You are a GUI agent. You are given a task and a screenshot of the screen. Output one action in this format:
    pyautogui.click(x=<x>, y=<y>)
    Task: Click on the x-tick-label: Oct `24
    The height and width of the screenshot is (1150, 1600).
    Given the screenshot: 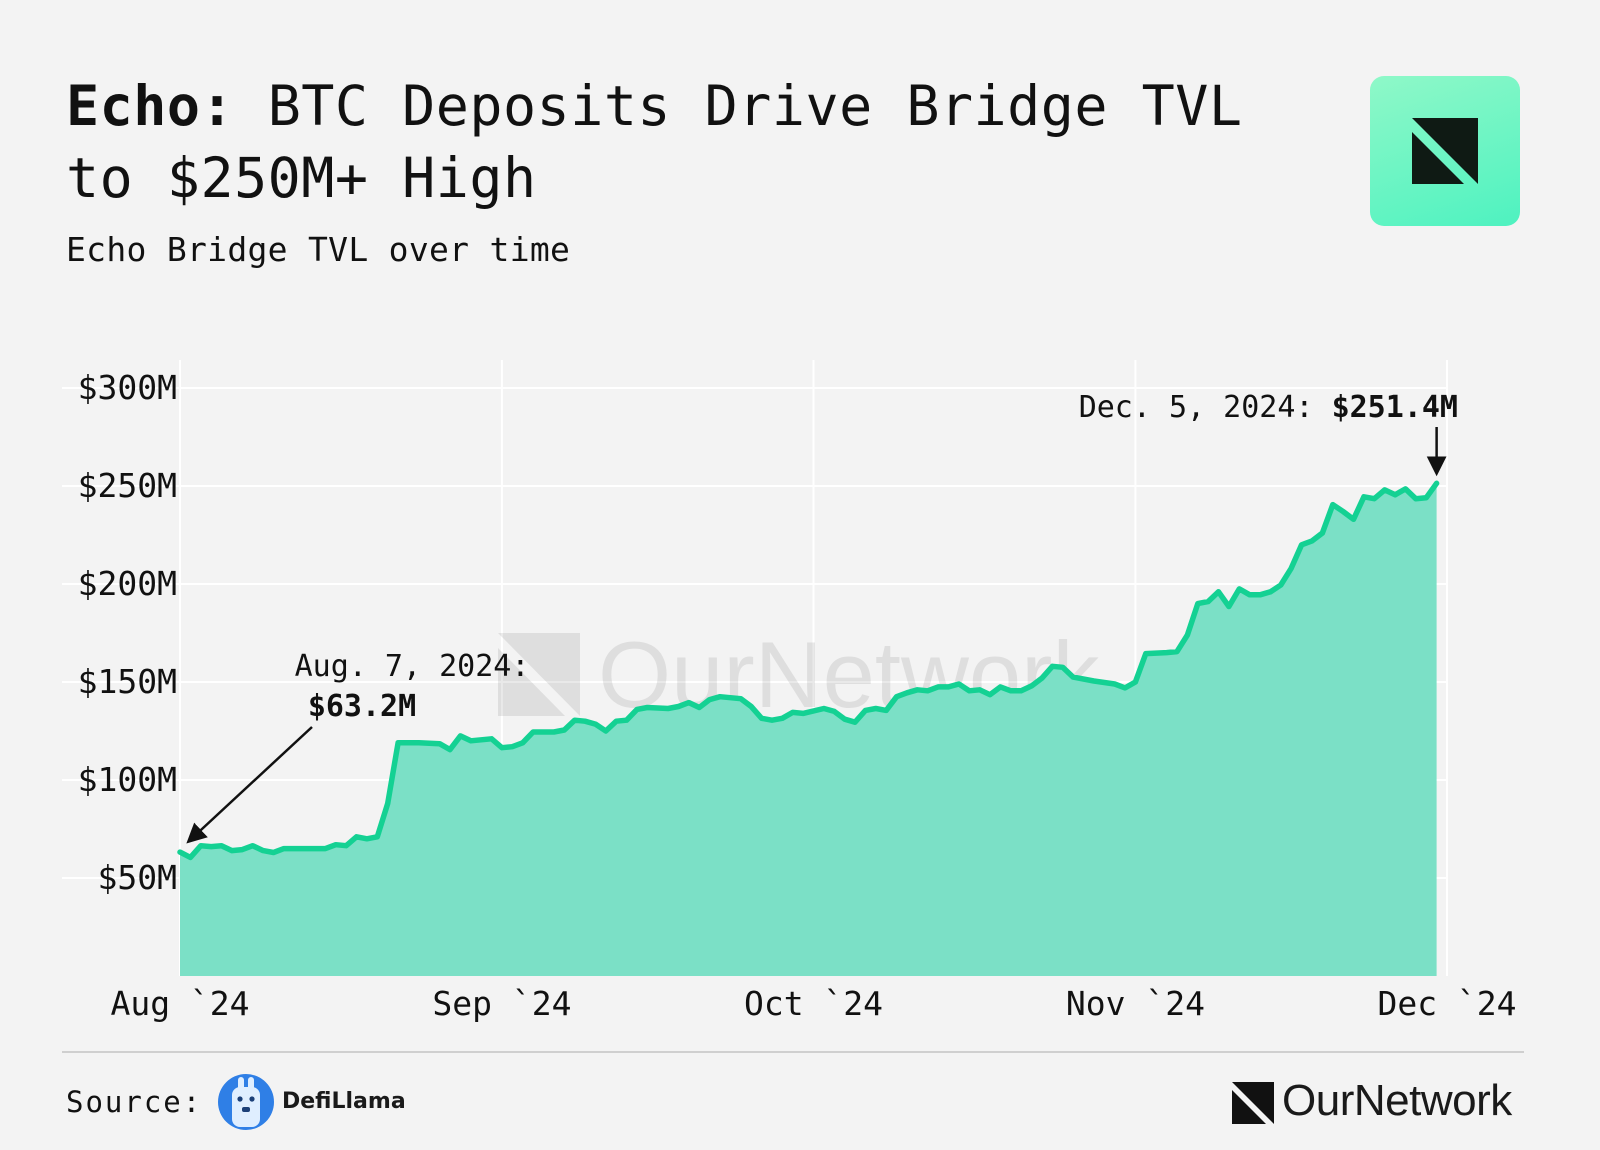 What is the action you would take?
    pyautogui.click(x=813, y=1003)
    